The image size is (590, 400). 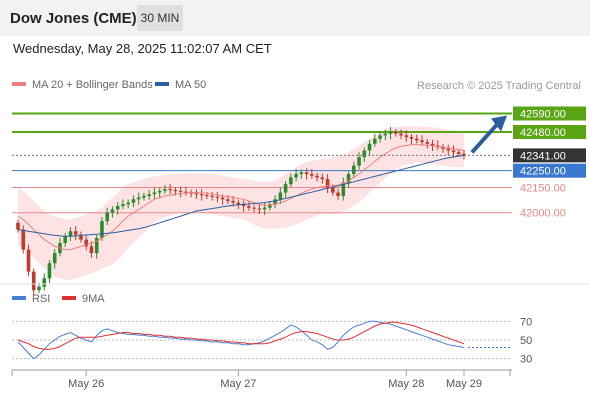 I want to click on level-label-42590.00: 42590.00, so click(x=543, y=115).